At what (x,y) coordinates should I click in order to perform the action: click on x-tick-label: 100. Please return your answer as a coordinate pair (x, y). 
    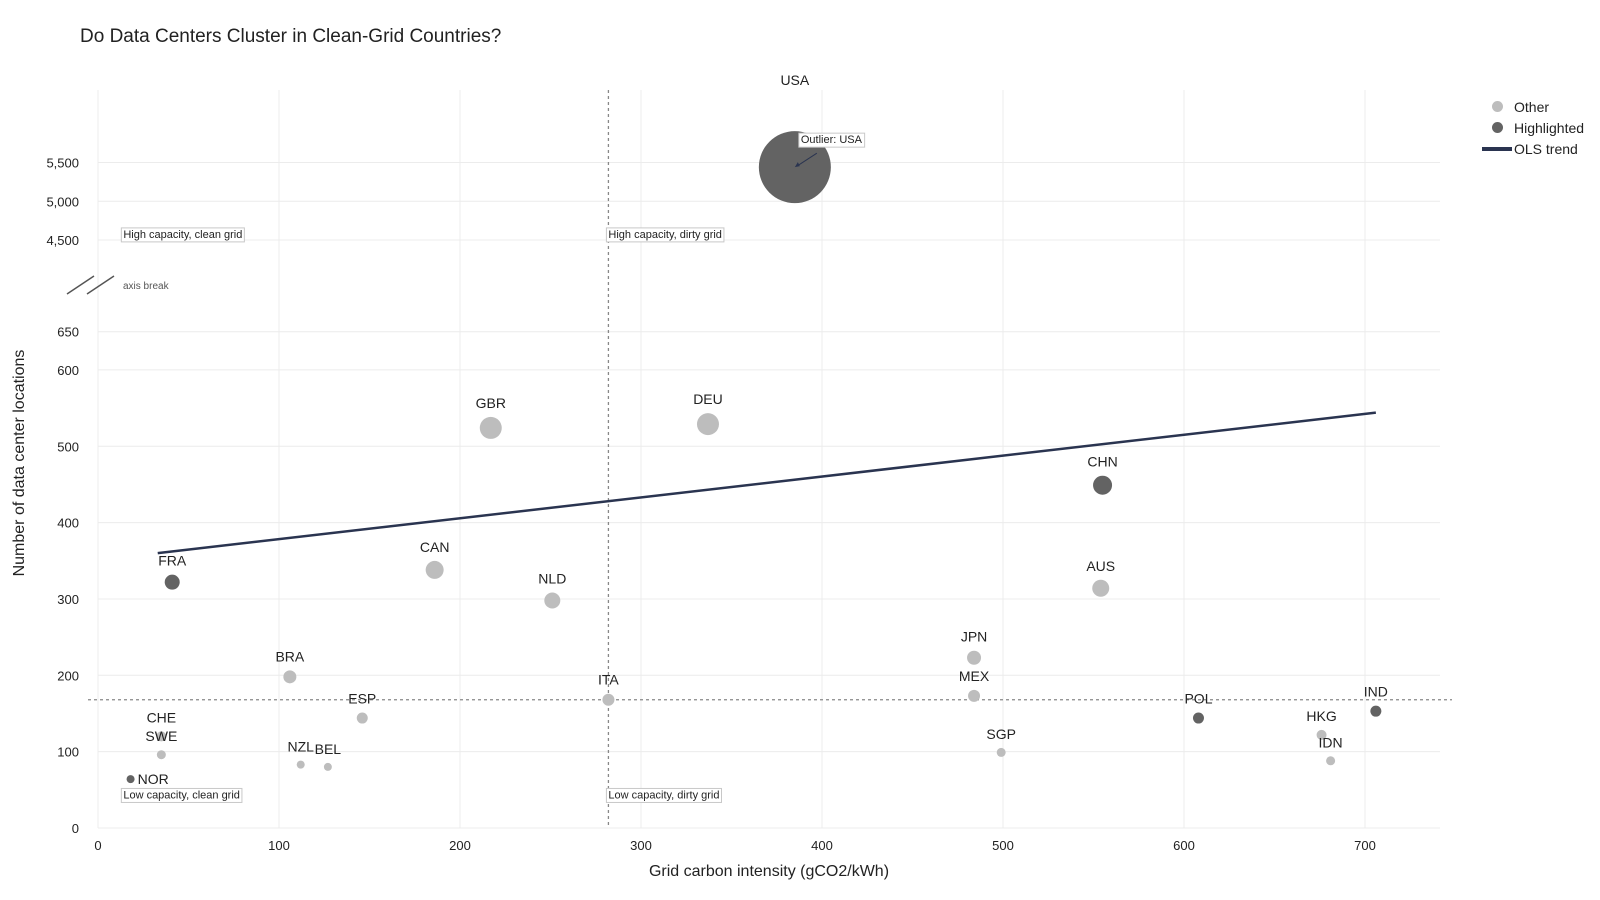
    Looking at the image, I should click on (279, 845).